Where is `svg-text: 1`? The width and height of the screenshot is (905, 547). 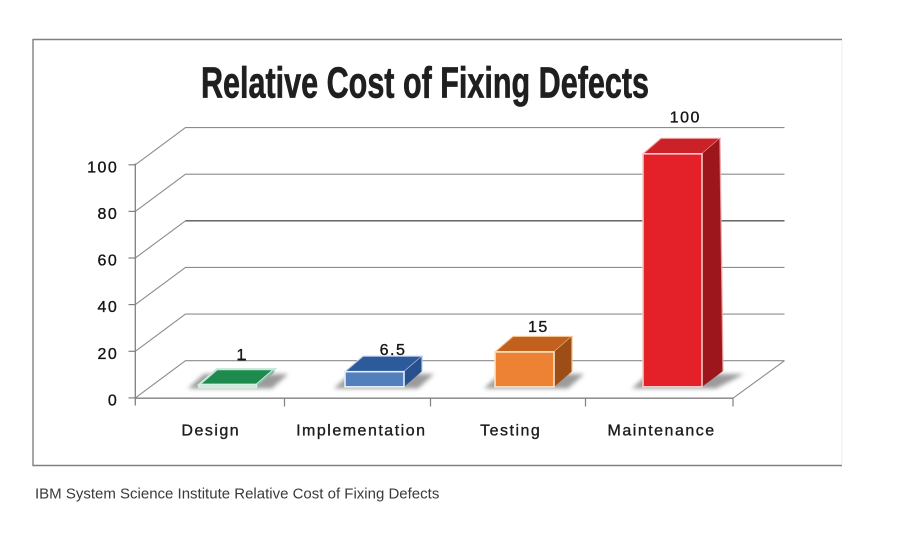
svg-text: 1 is located at coordinates (241, 355).